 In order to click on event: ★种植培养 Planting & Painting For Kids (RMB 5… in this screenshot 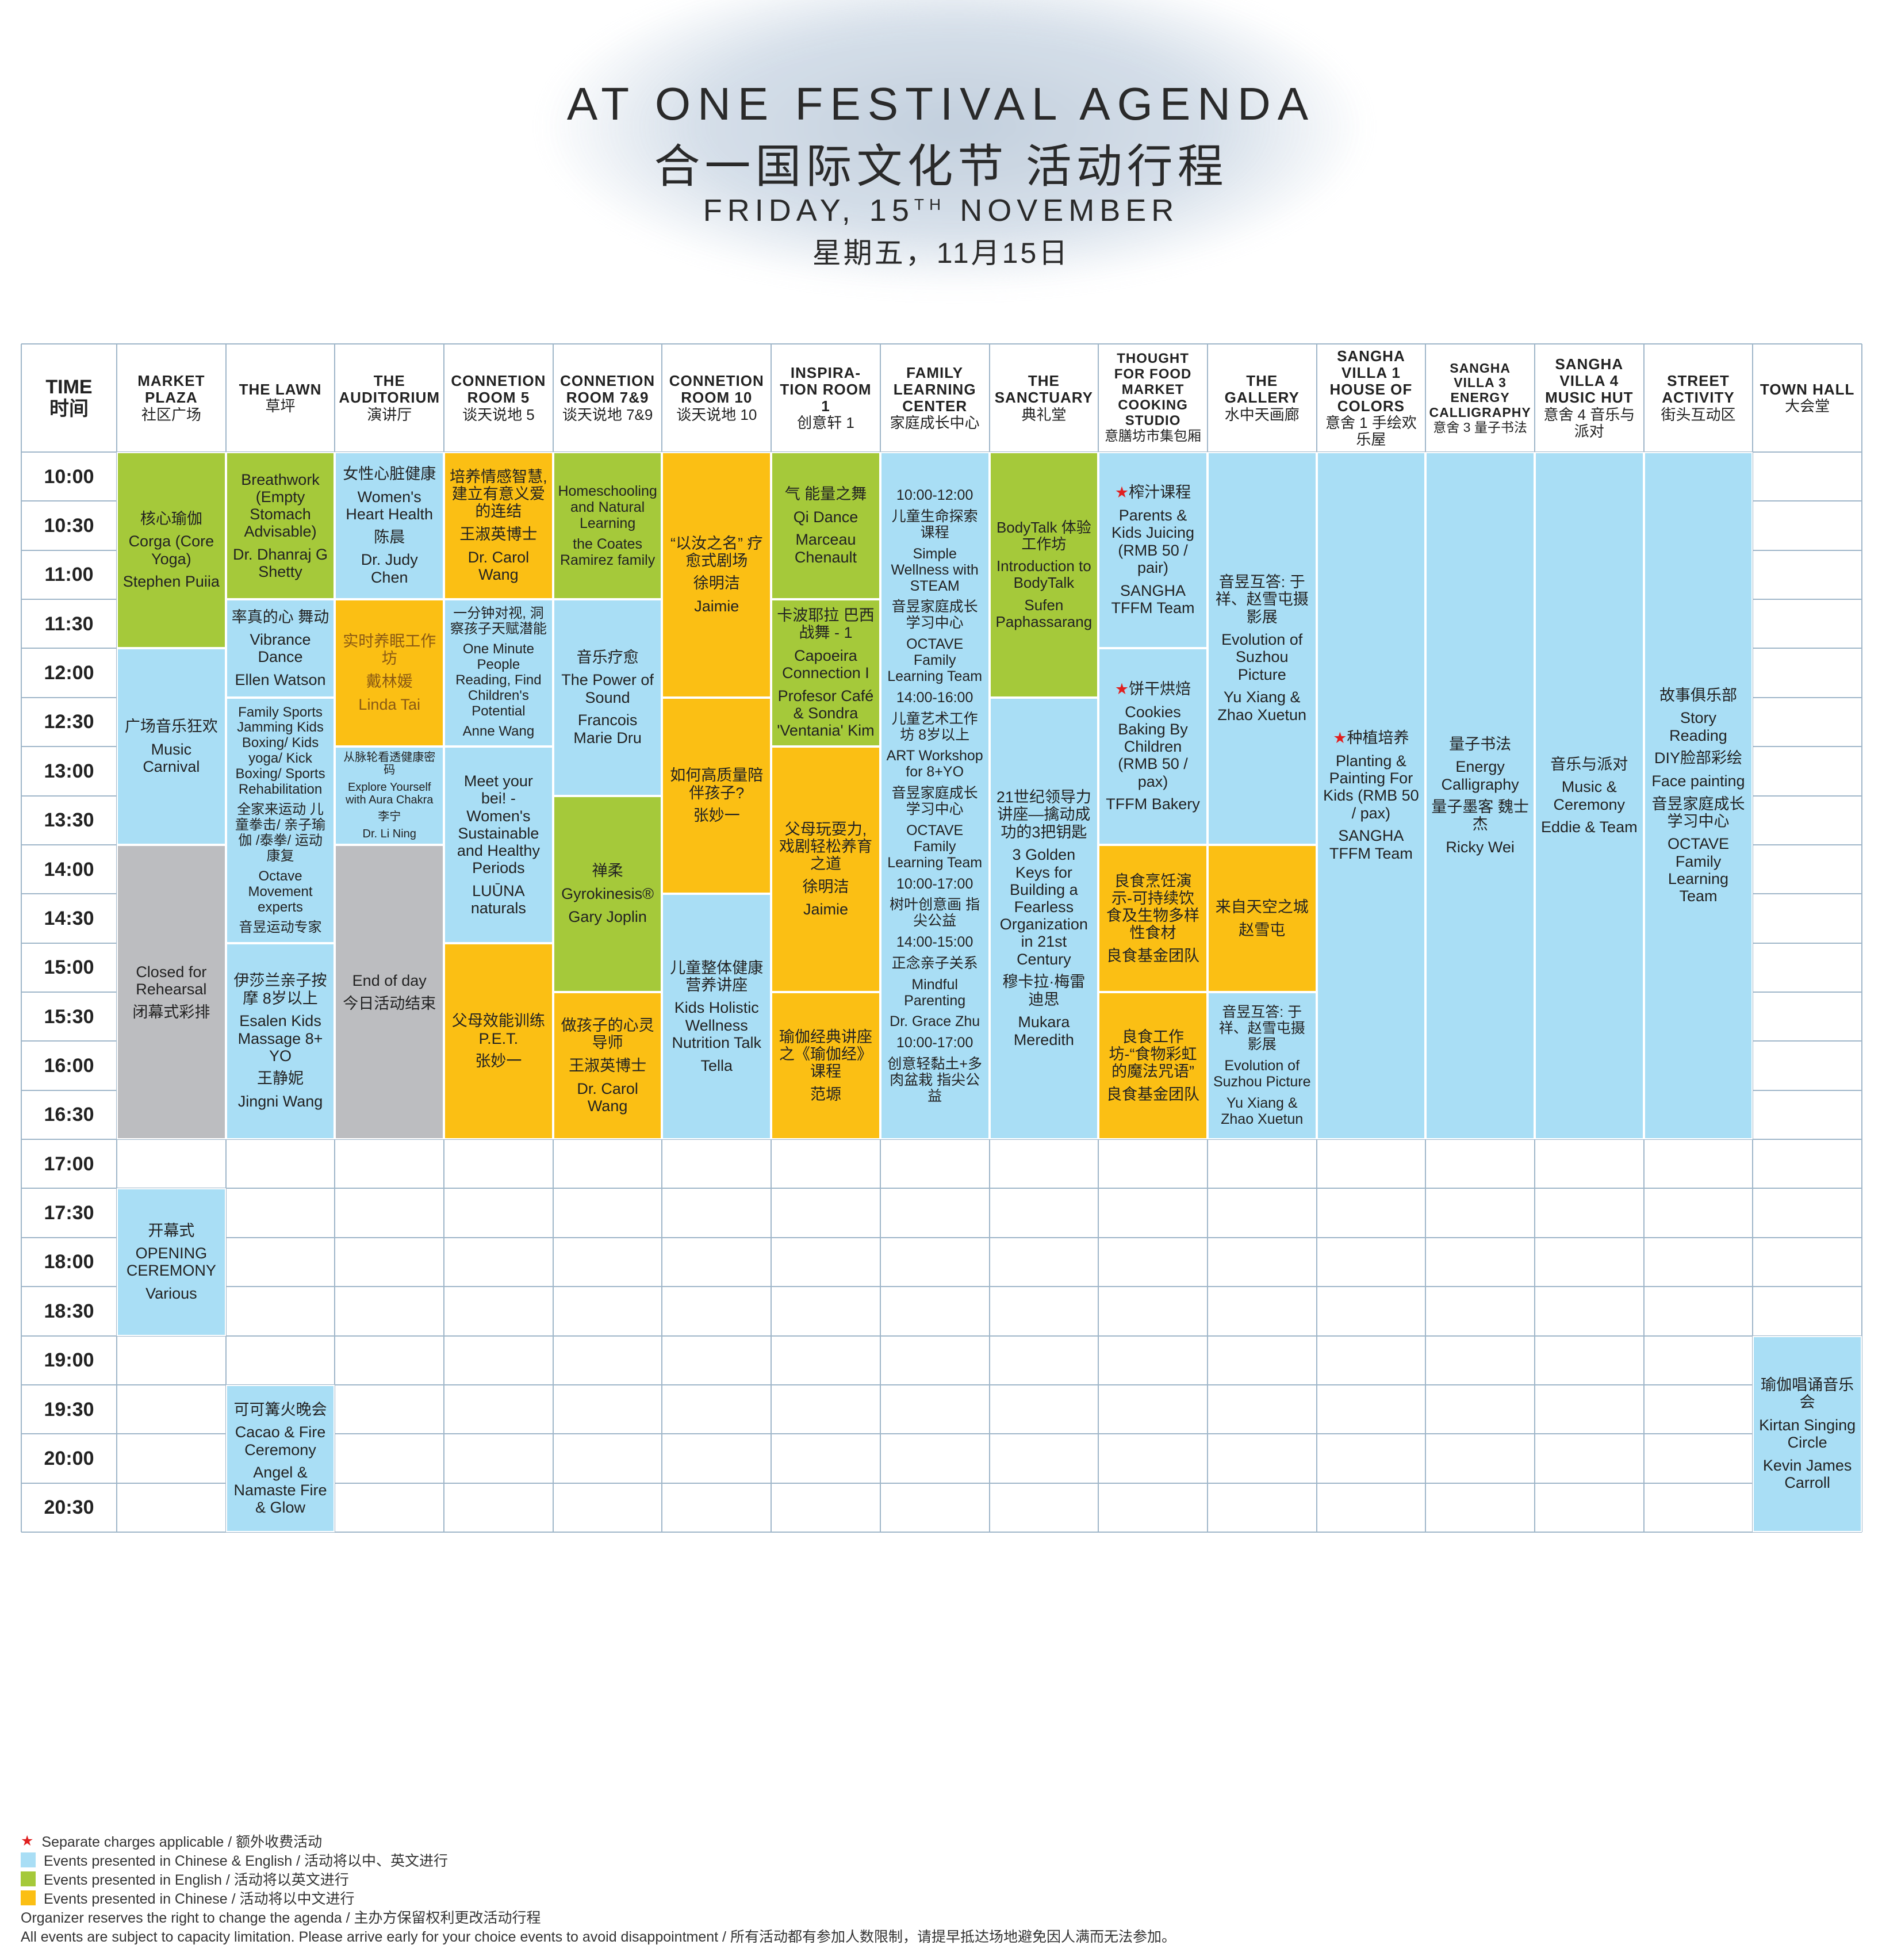, I will do `click(1371, 796)`.